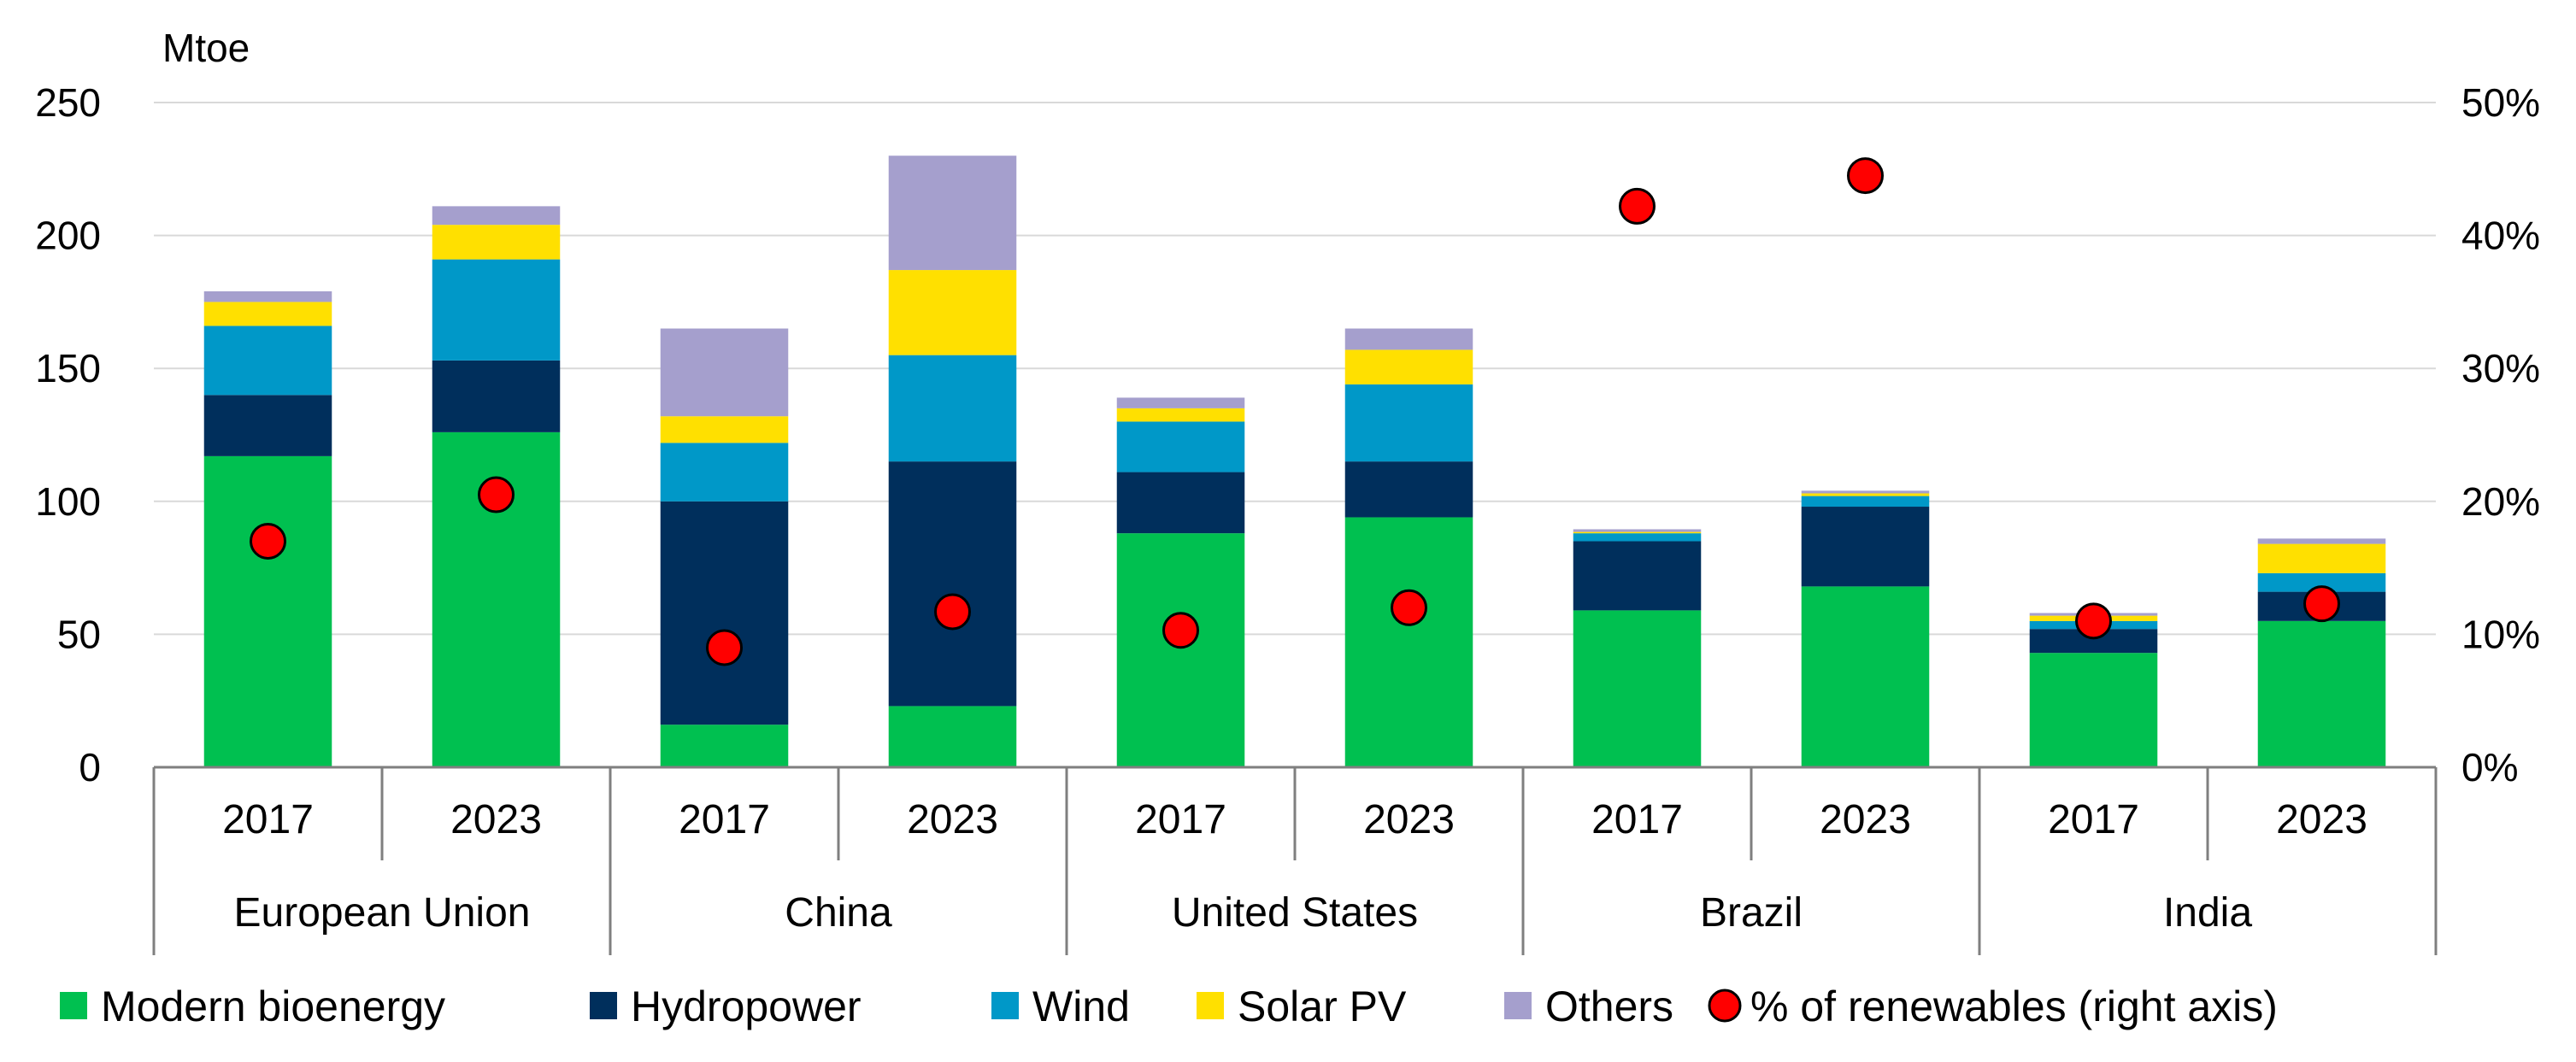 The height and width of the screenshot is (1062, 2576). What do you see at coordinates (746, 1006) in the screenshot?
I see `legend-label: Hydropower` at bounding box center [746, 1006].